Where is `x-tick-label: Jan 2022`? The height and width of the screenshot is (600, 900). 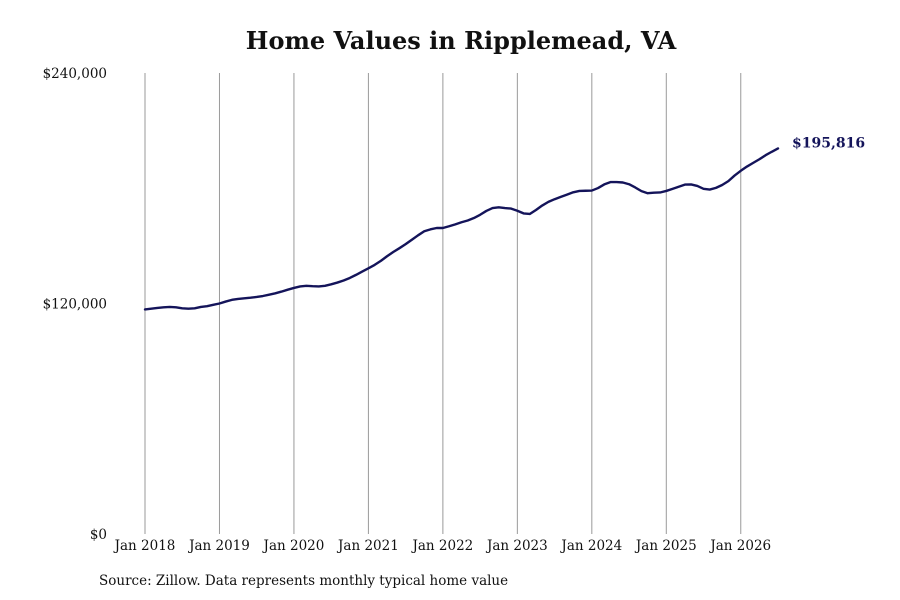 x-tick-label: Jan 2022 is located at coordinates (441, 546).